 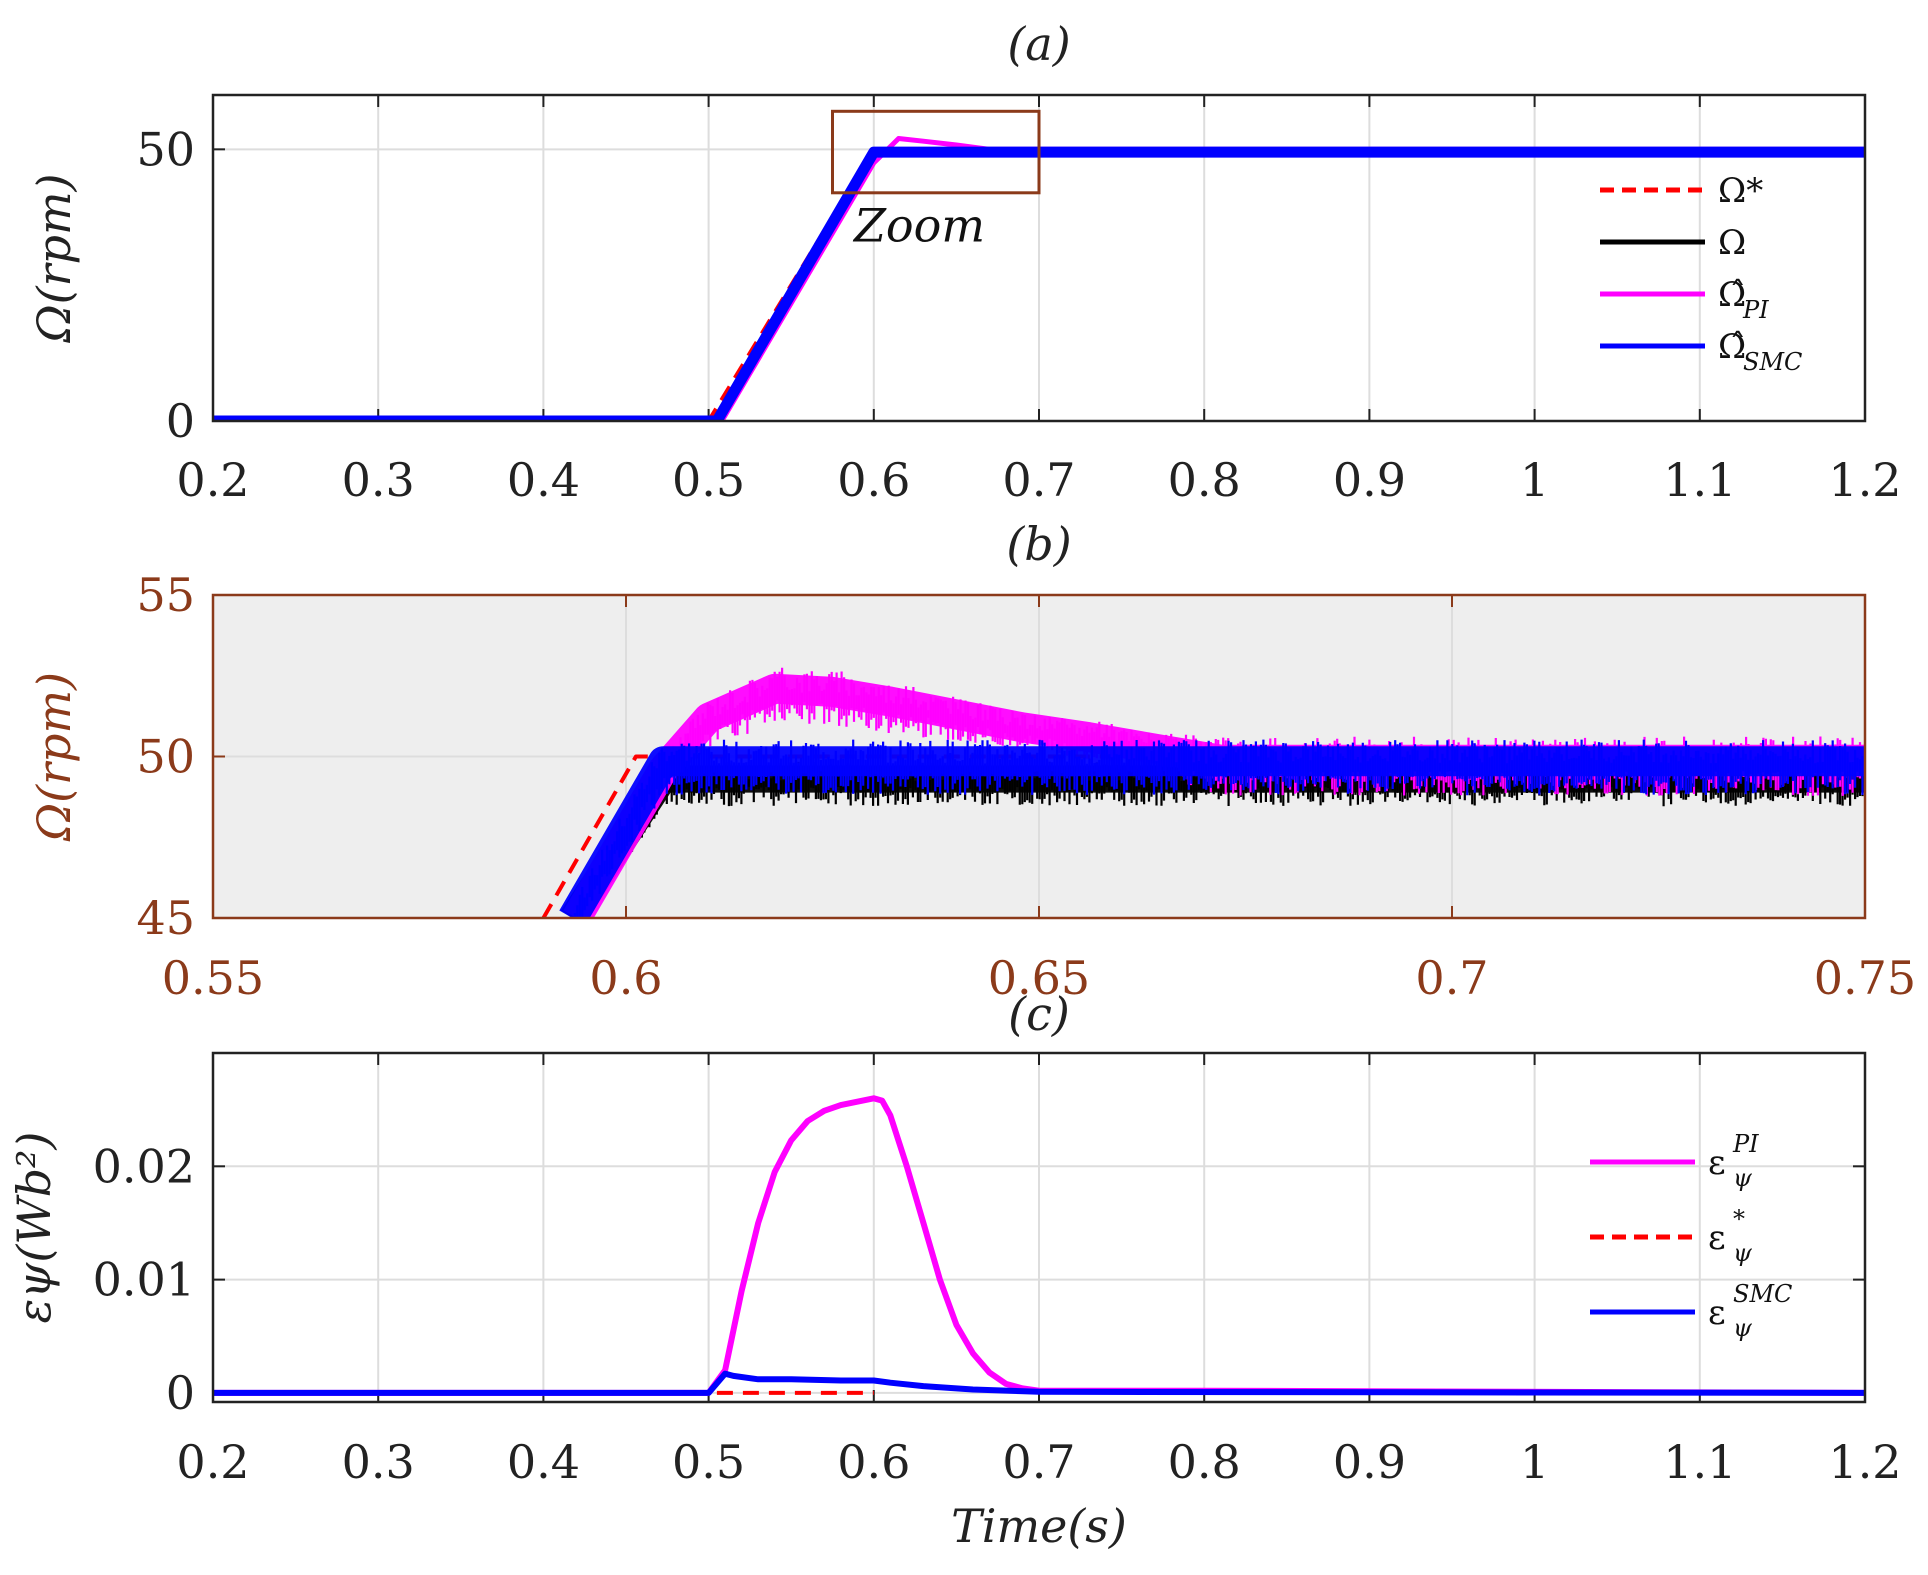 What do you see at coordinates (1772, 362) in the screenshot?
I see `legend-label-sub: SMC` at bounding box center [1772, 362].